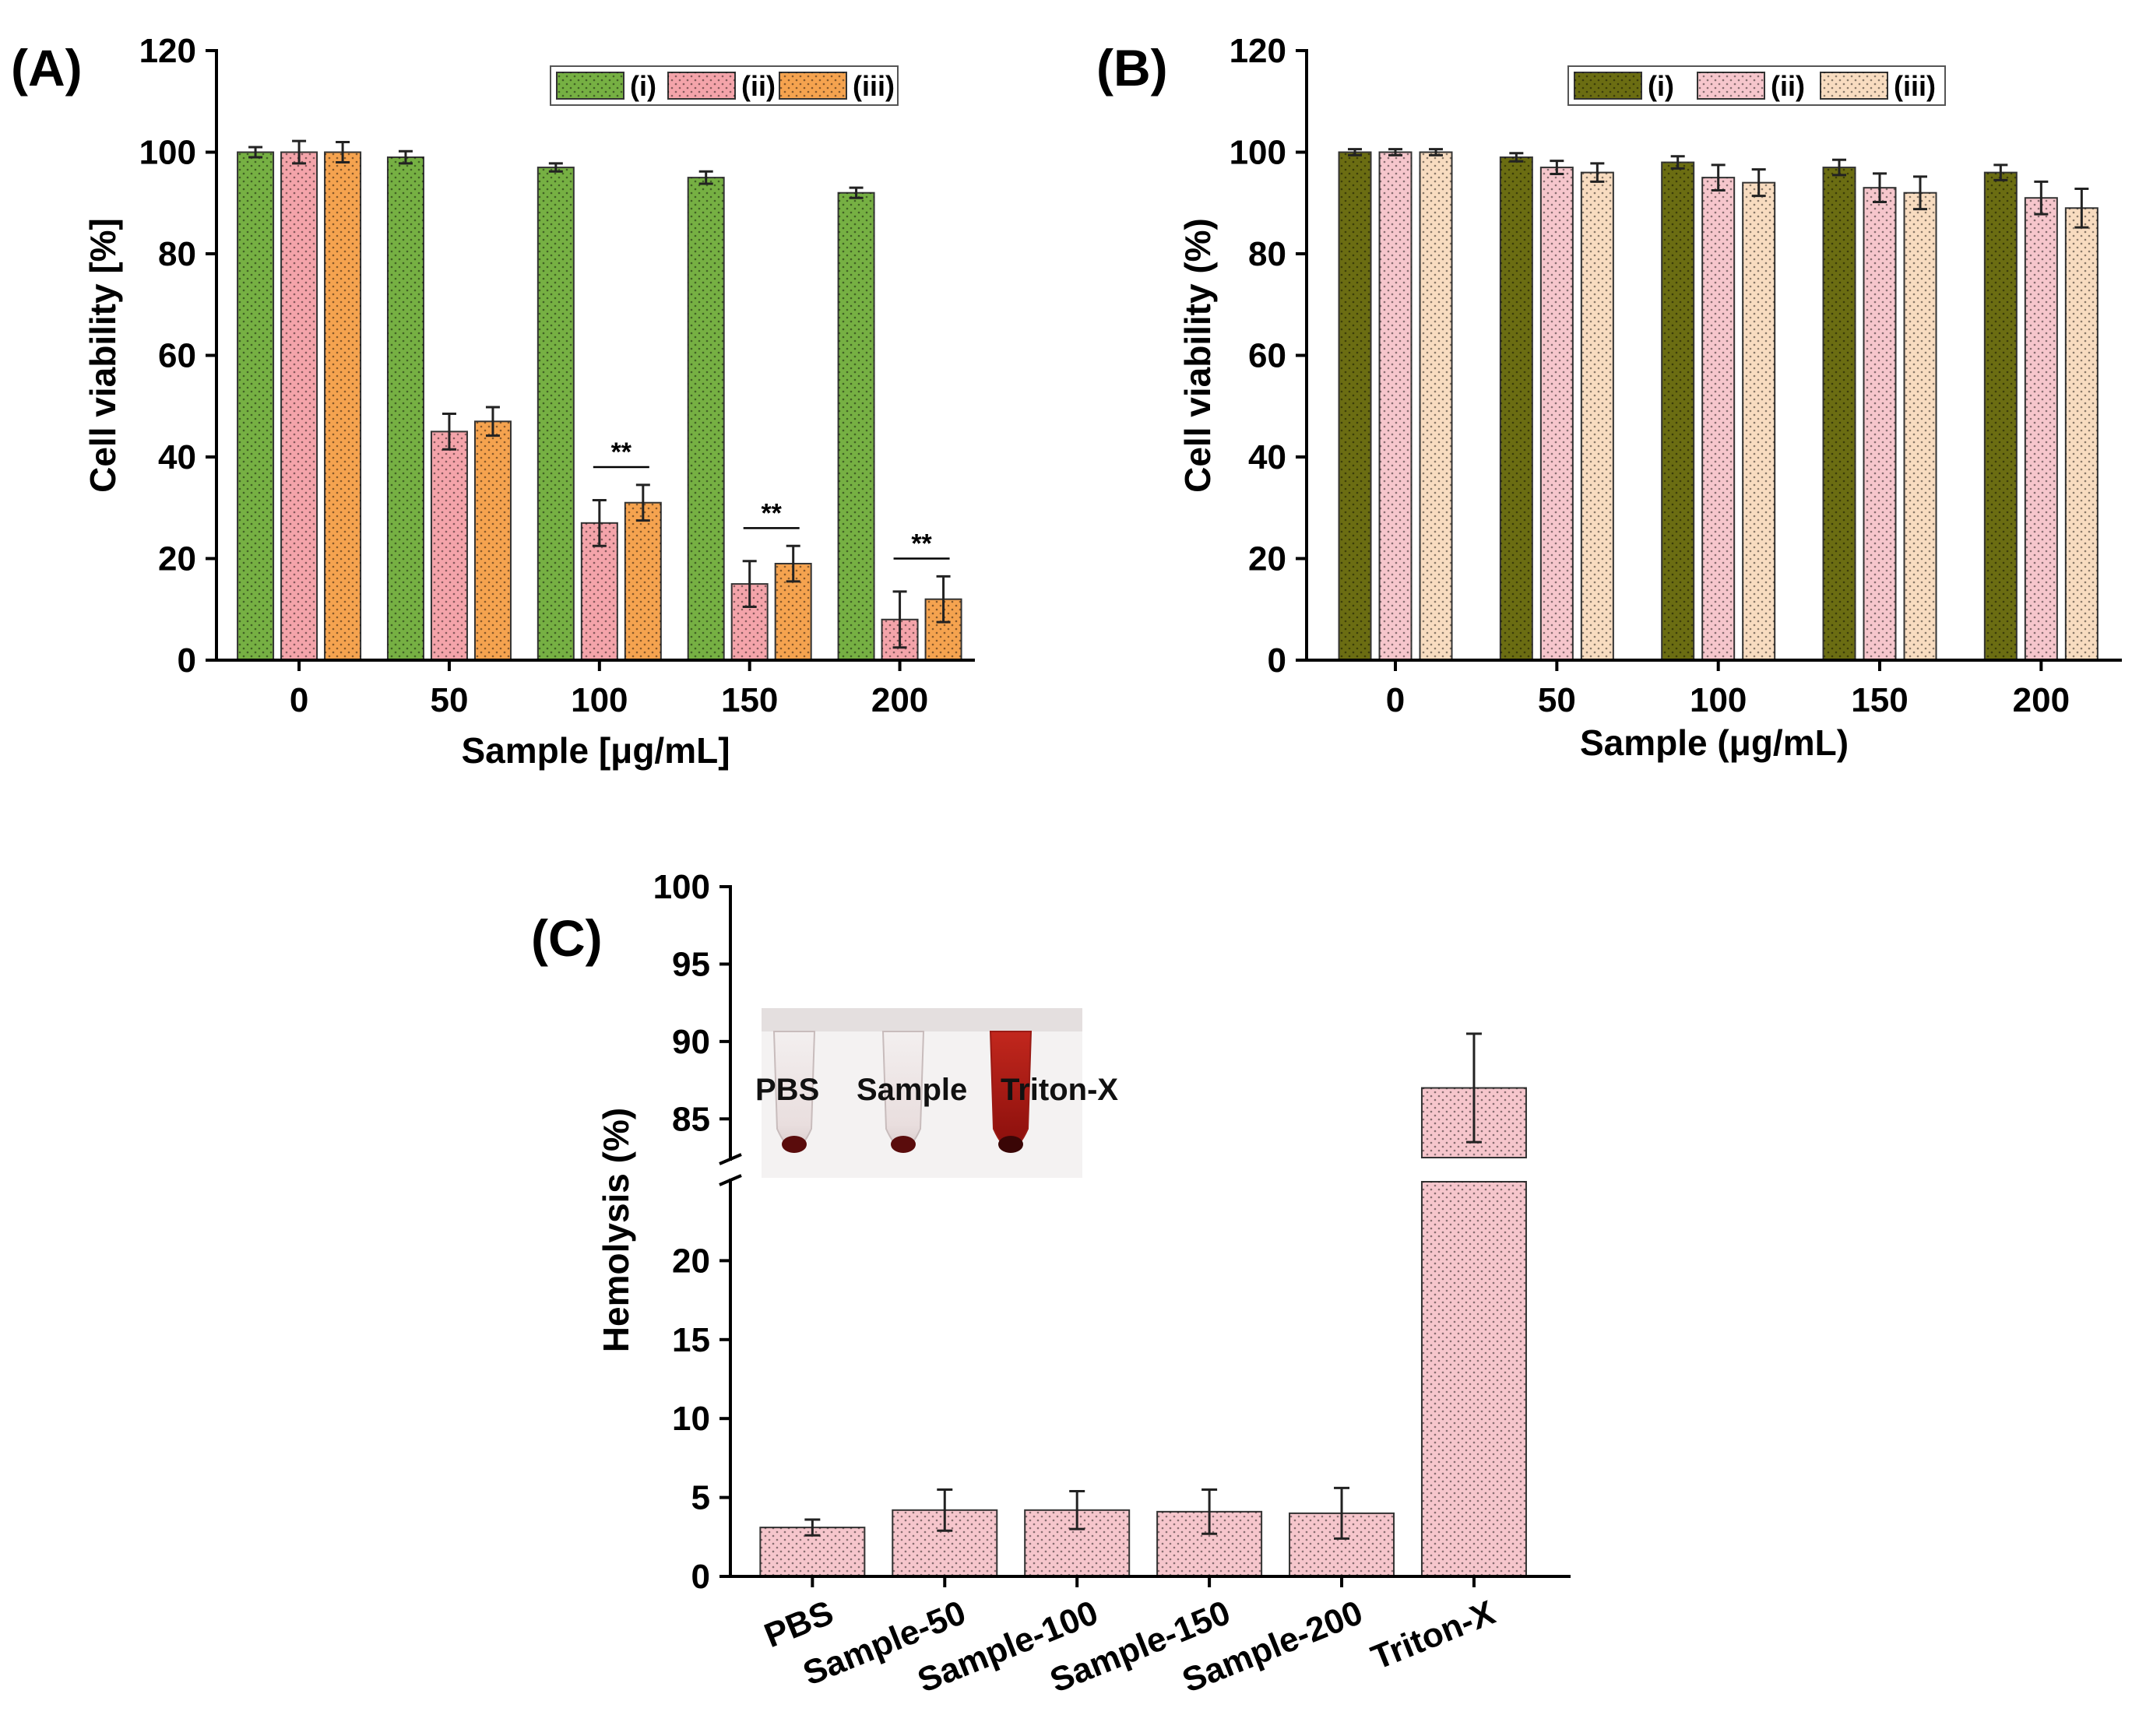 The width and height of the screenshot is (2139, 1736). I want to click on y-tick-label: 10, so click(691, 1419).